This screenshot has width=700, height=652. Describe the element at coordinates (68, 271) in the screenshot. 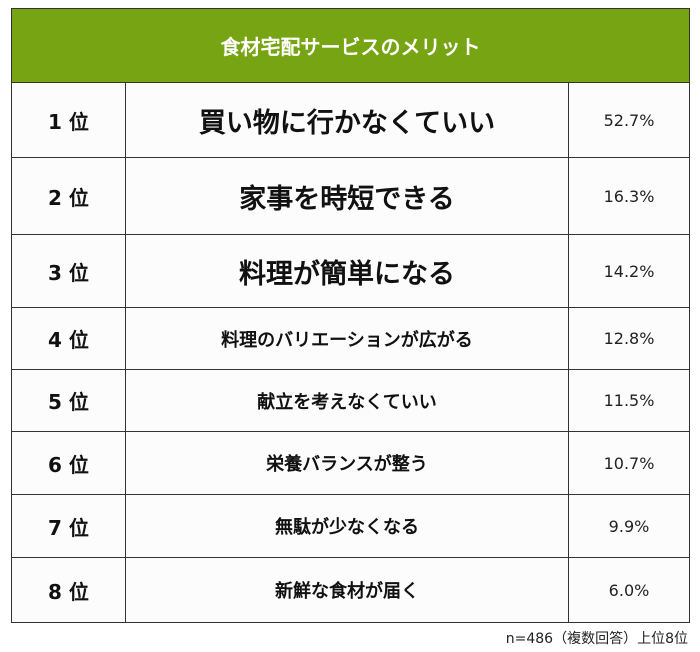

I see `rank-cell: 3 位` at that location.